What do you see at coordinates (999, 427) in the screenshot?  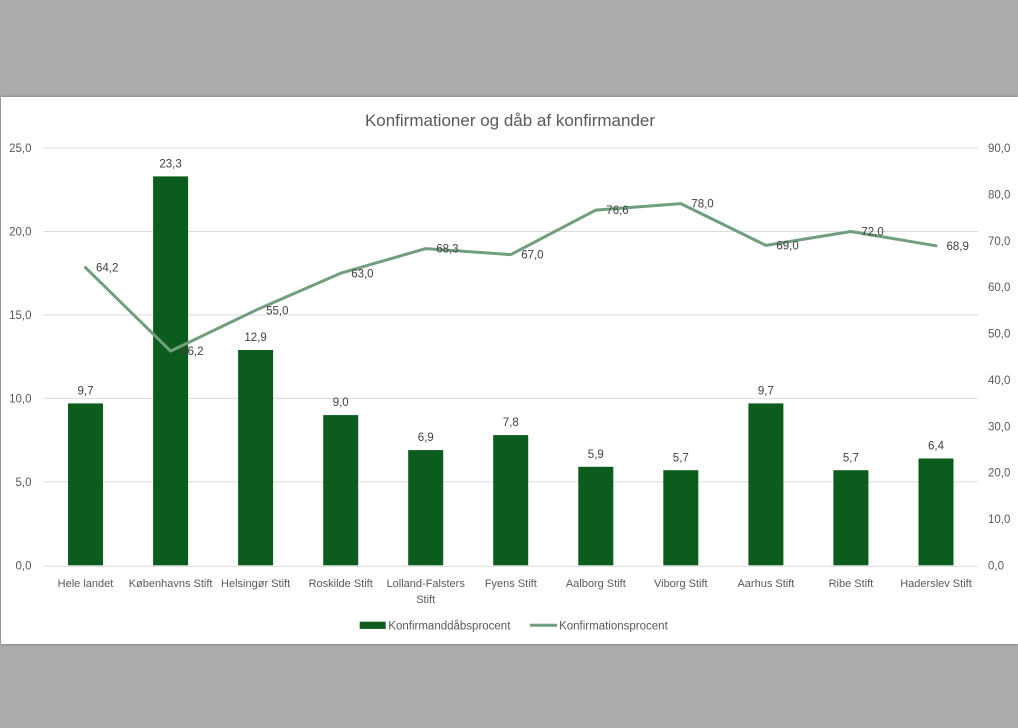 I see `svg-text: 30,0` at bounding box center [999, 427].